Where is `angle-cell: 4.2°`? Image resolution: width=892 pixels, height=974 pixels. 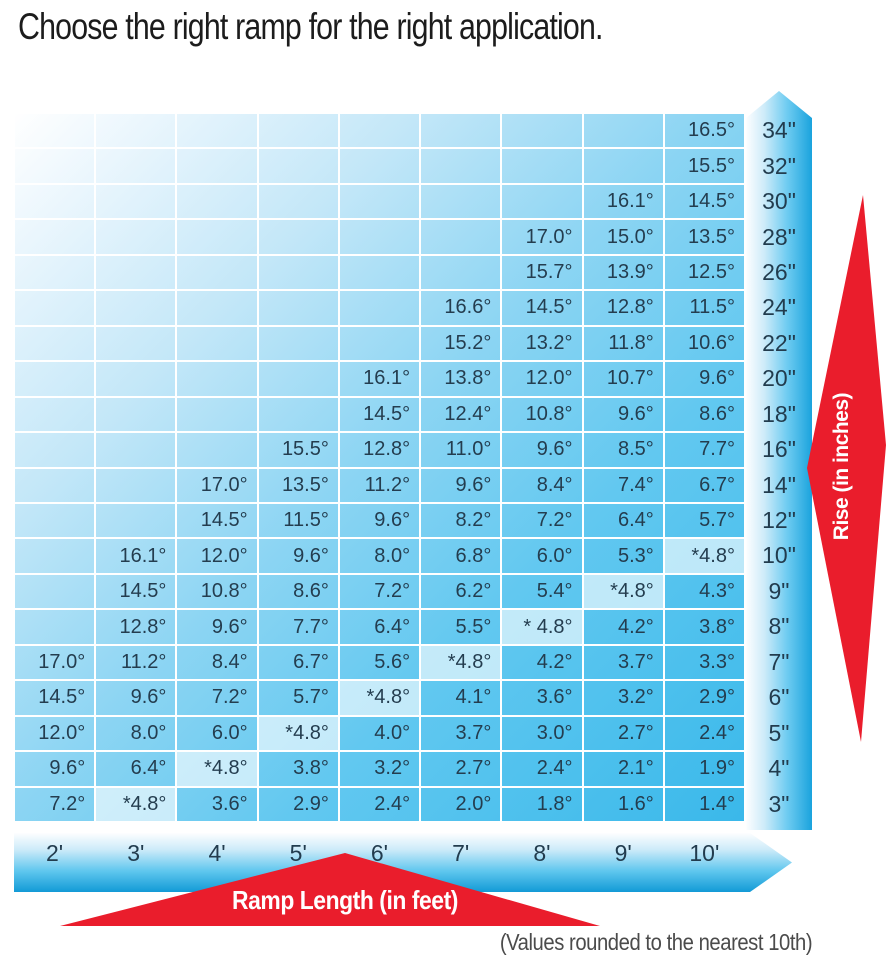
angle-cell: 4.2° is located at coordinates (623, 627).